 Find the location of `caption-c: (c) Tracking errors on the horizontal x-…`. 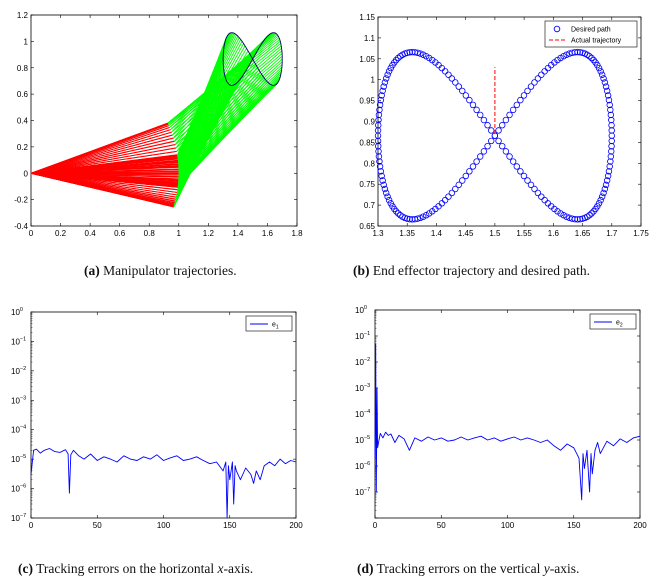

caption-c: (c) Tracking errors on the horizontal x-… is located at coordinates (135, 569).